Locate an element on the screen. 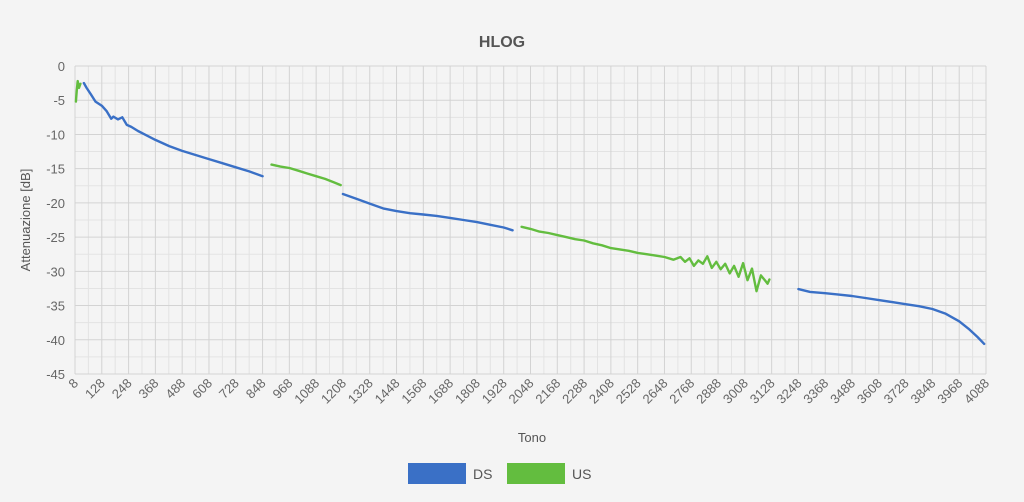  x-tick-label: 3608 is located at coordinates (869, 391).